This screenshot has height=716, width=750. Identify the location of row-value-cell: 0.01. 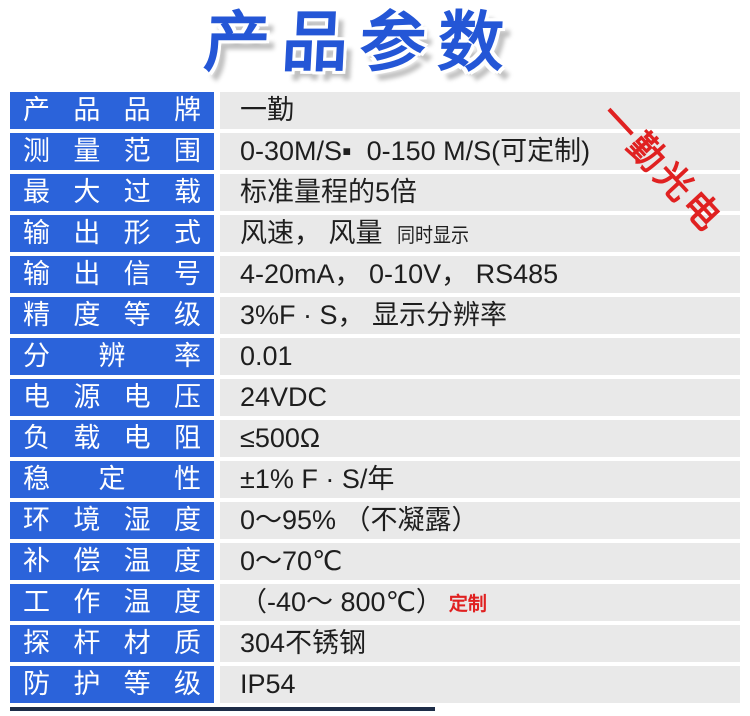
(480, 356).